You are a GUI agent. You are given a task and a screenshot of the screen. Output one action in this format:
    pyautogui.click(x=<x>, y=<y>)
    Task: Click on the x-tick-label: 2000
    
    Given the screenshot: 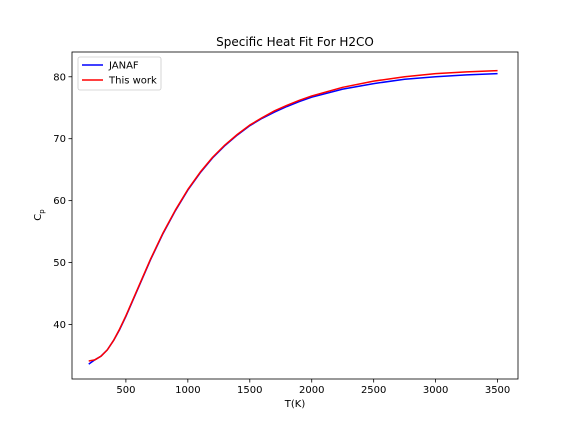 What is the action you would take?
    pyautogui.click(x=311, y=390)
    